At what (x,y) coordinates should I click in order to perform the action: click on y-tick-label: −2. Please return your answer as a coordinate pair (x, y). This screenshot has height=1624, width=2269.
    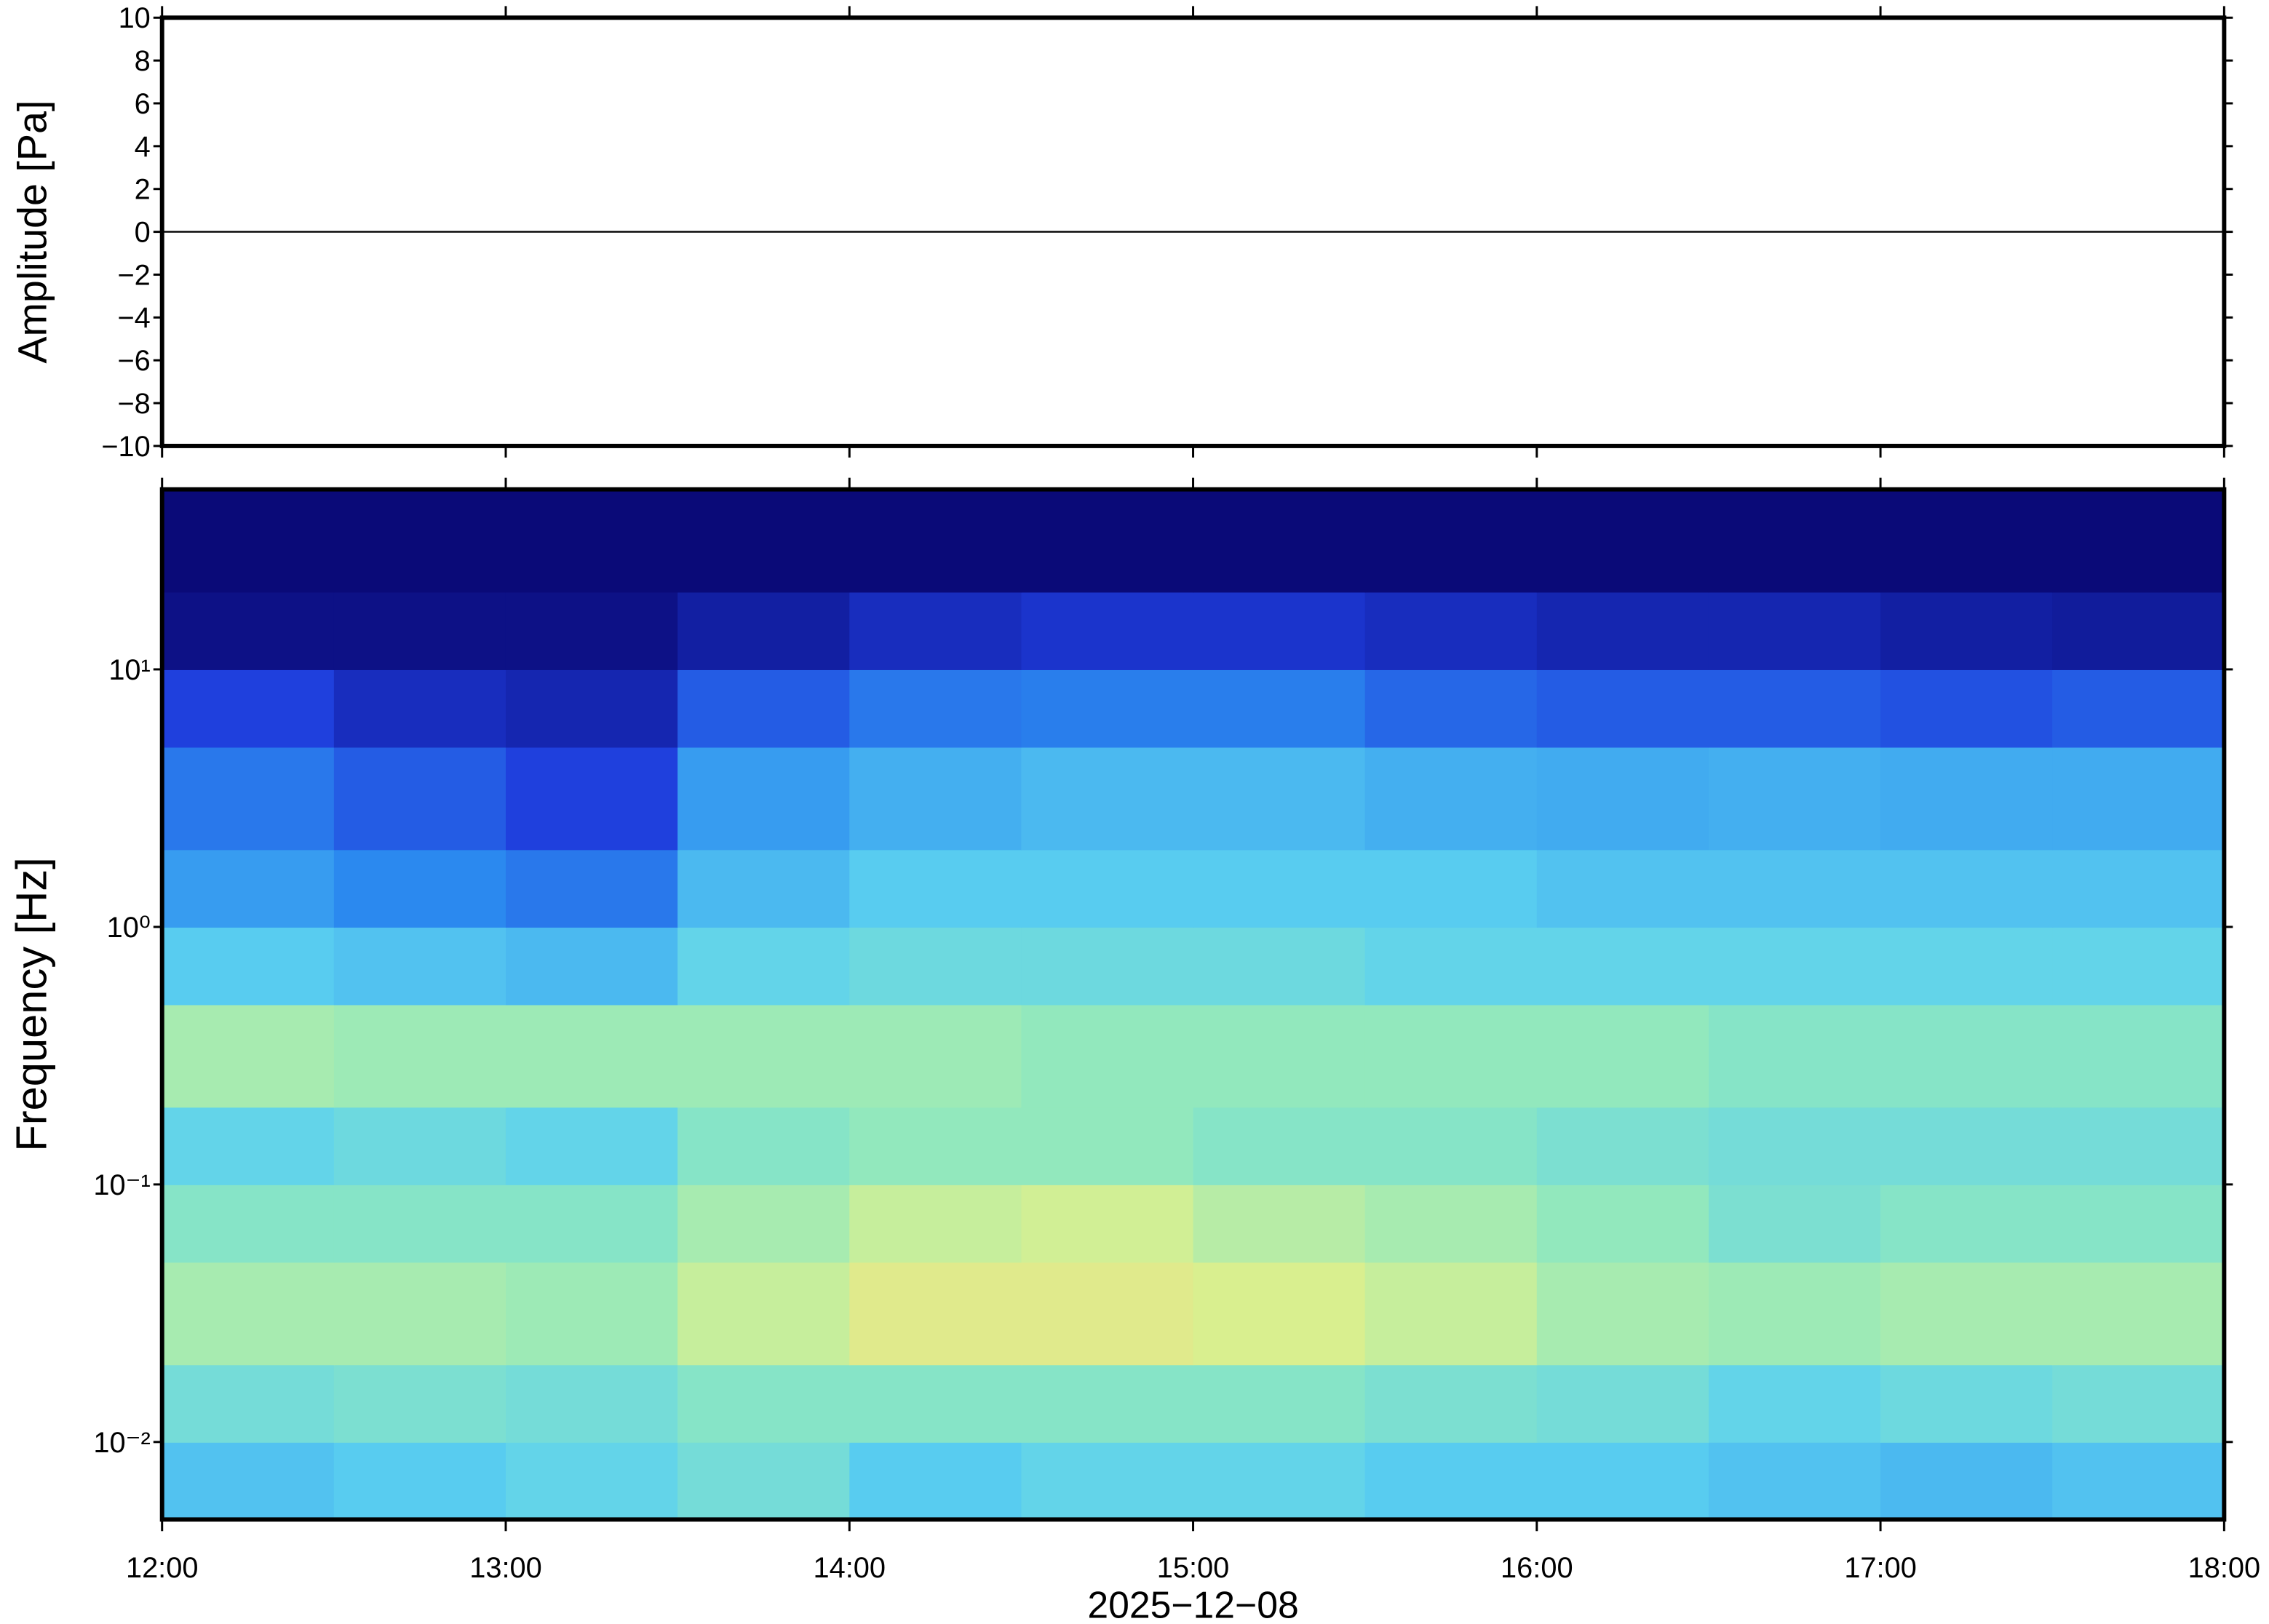
    Looking at the image, I should click on (133, 275).